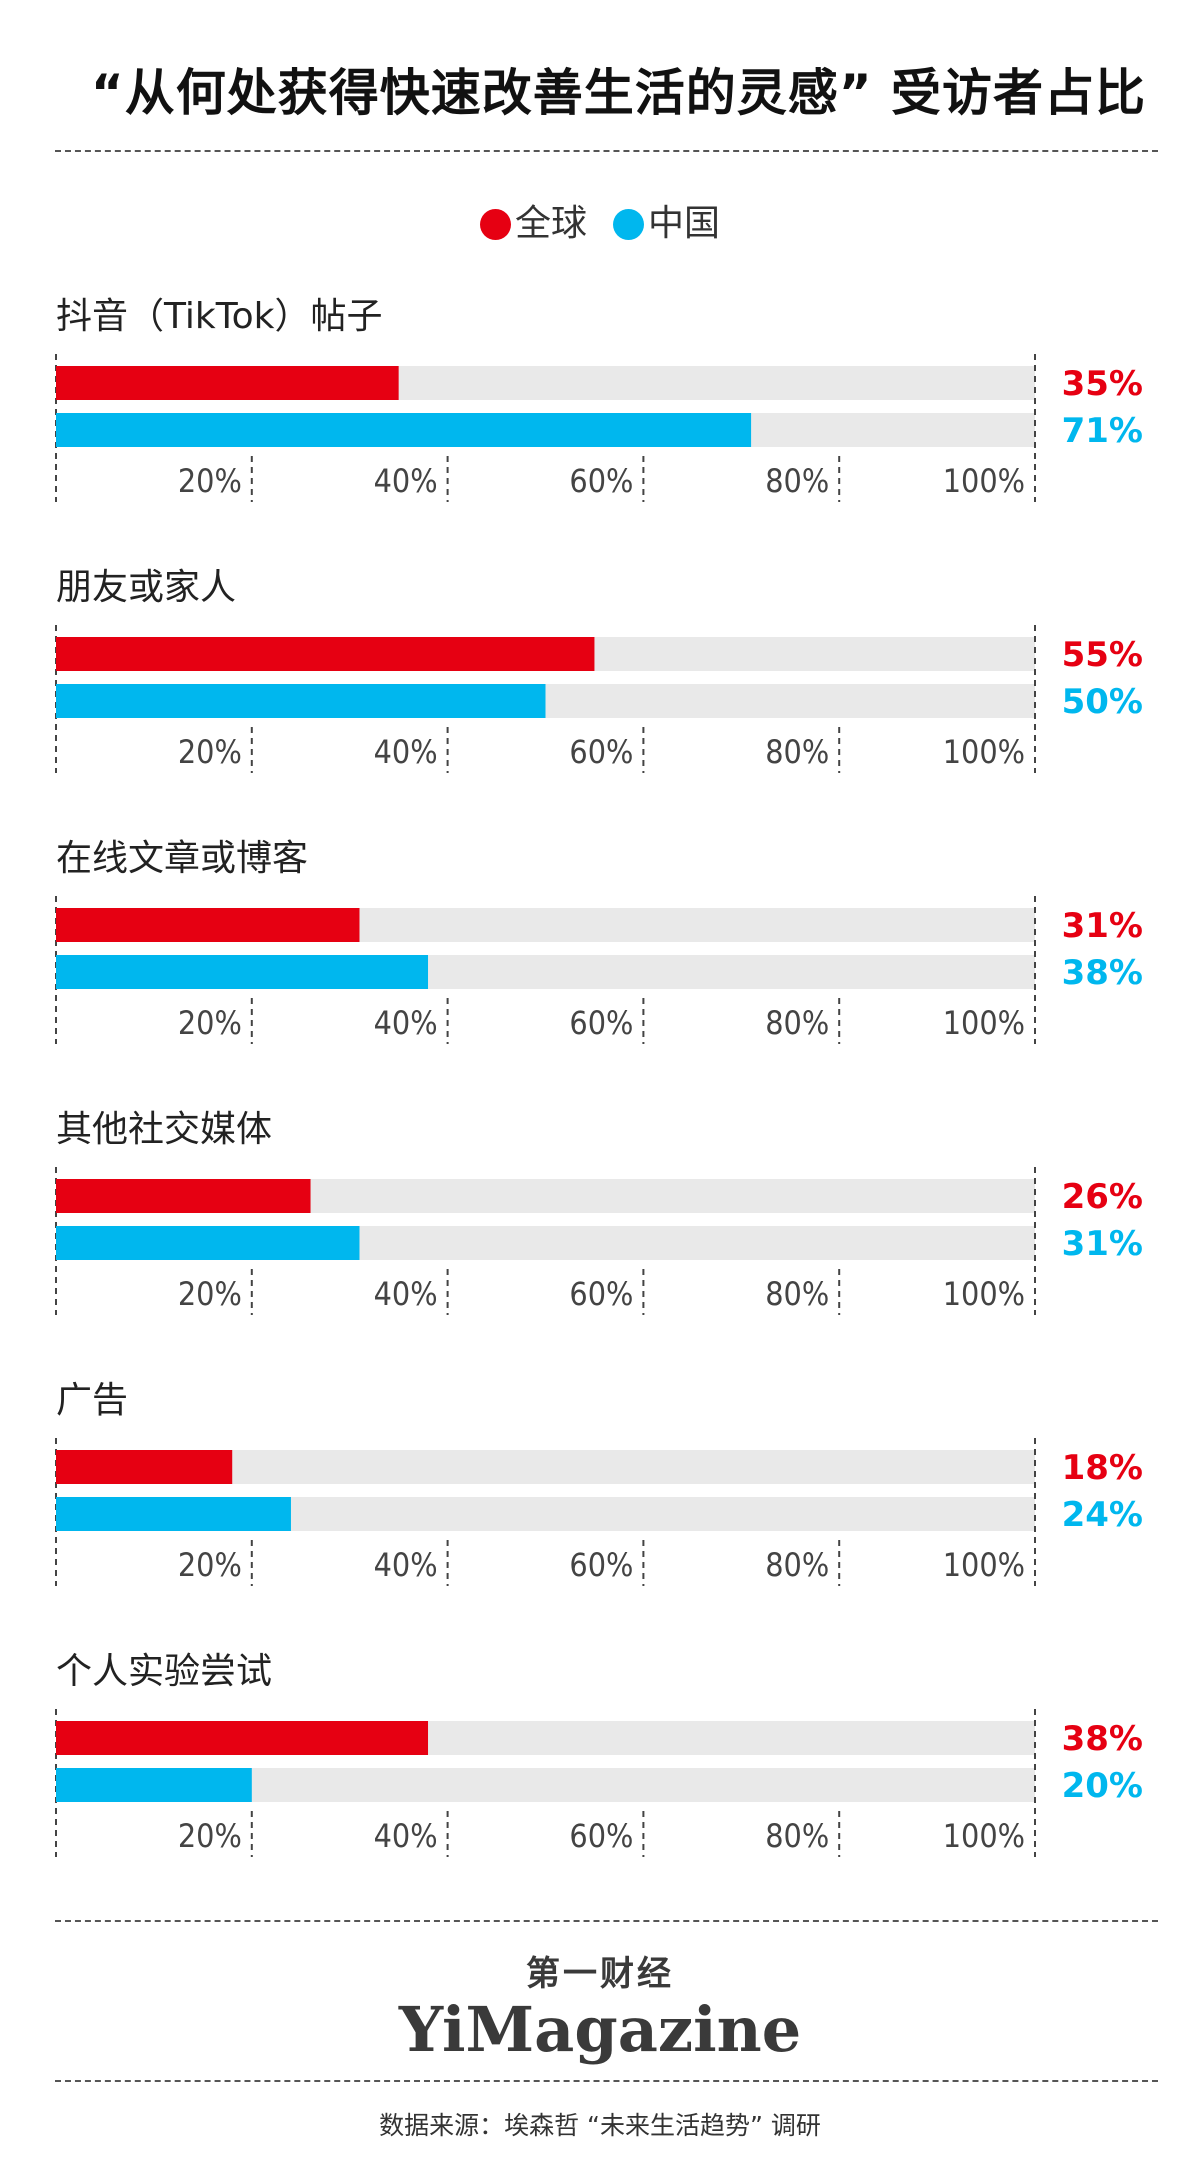  I want to click on legend-label-china: 中国, so click(684, 223).